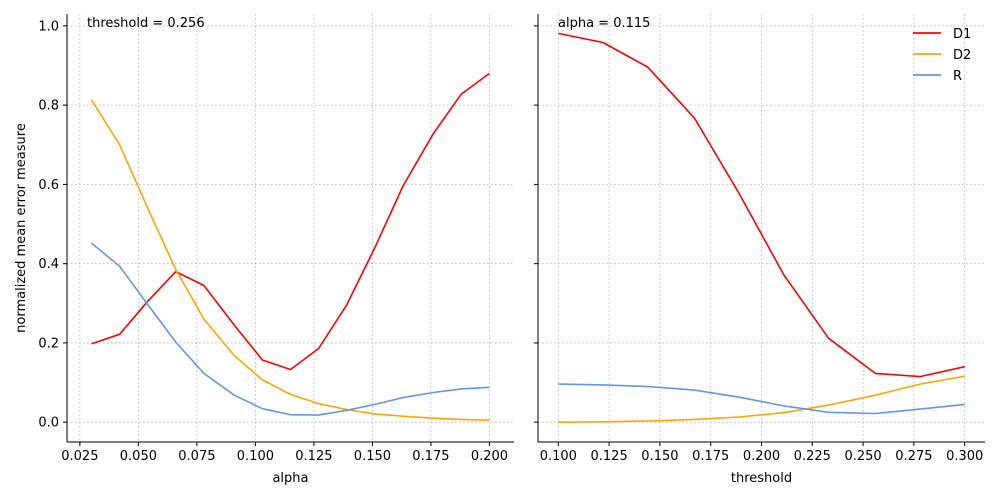  Describe the element at coordinates (942, 55) in the screenshot. I see `legend: D1 D2 R` at that location.